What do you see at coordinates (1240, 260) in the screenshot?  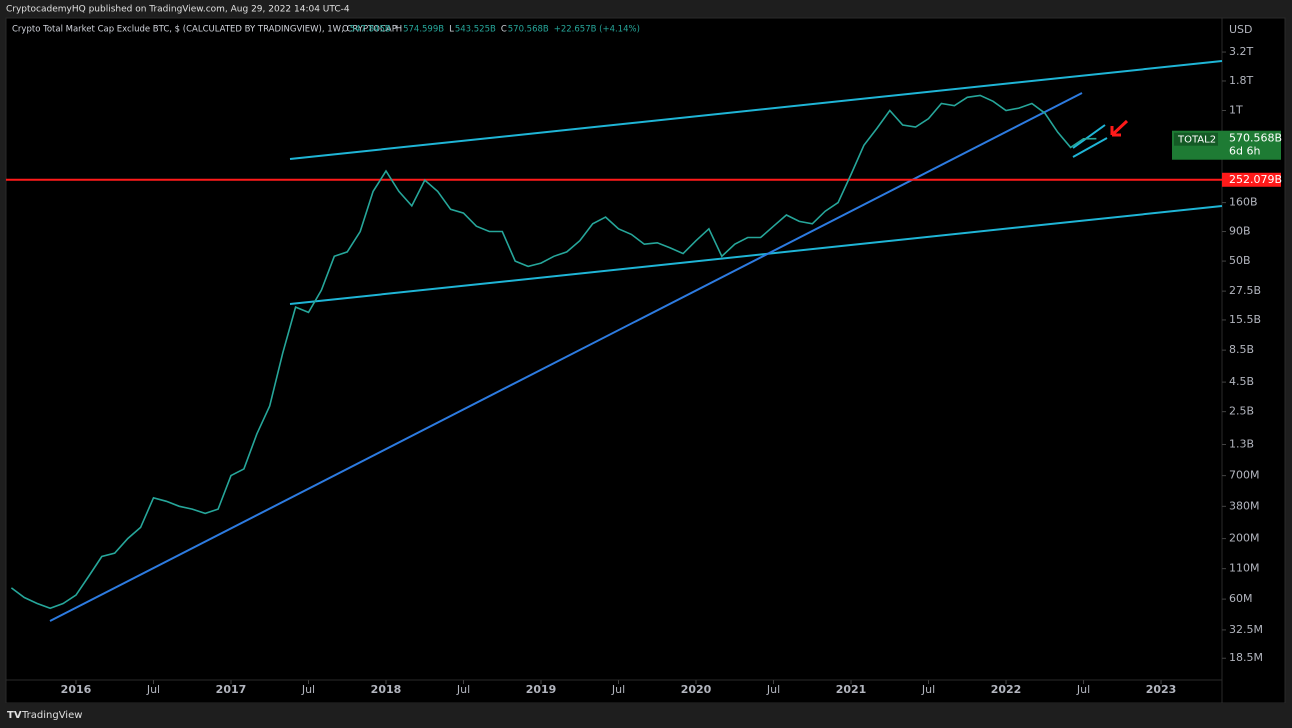 I see `y-tick-label: 50B` at bounding box center [1240, 260].